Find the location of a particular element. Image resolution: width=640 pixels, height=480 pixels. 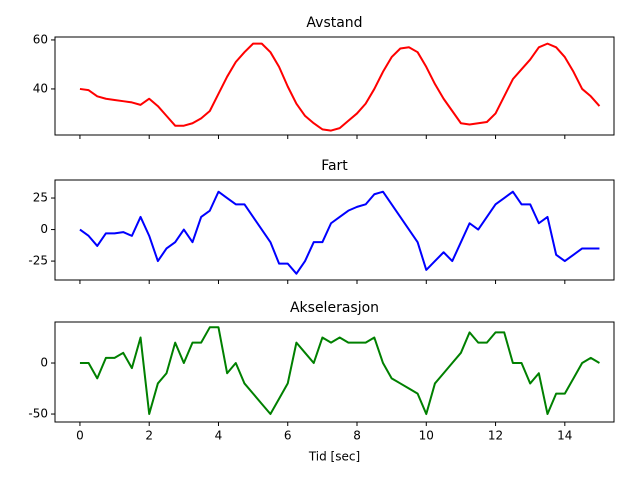

x-tick-label: 2 is located at coordinates (149, 436).